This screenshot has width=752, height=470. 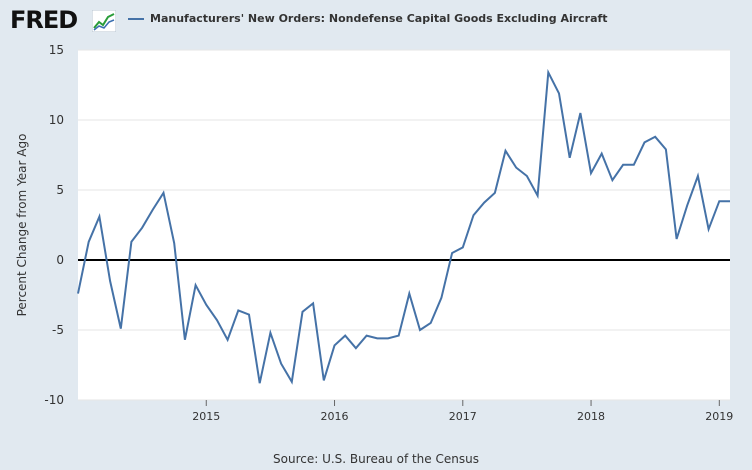 What do you see at coordinates (104, 21) in the screenshot?
I see `fred-logo-graph-icon` at bounding box center [104, 21].